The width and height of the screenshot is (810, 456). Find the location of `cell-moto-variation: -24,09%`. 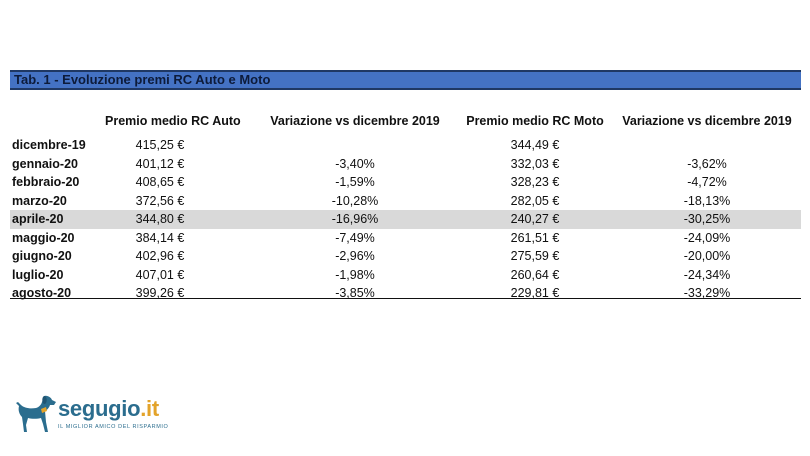

cell-moto-variation: -24,09% is located at coordinates (707, 237).